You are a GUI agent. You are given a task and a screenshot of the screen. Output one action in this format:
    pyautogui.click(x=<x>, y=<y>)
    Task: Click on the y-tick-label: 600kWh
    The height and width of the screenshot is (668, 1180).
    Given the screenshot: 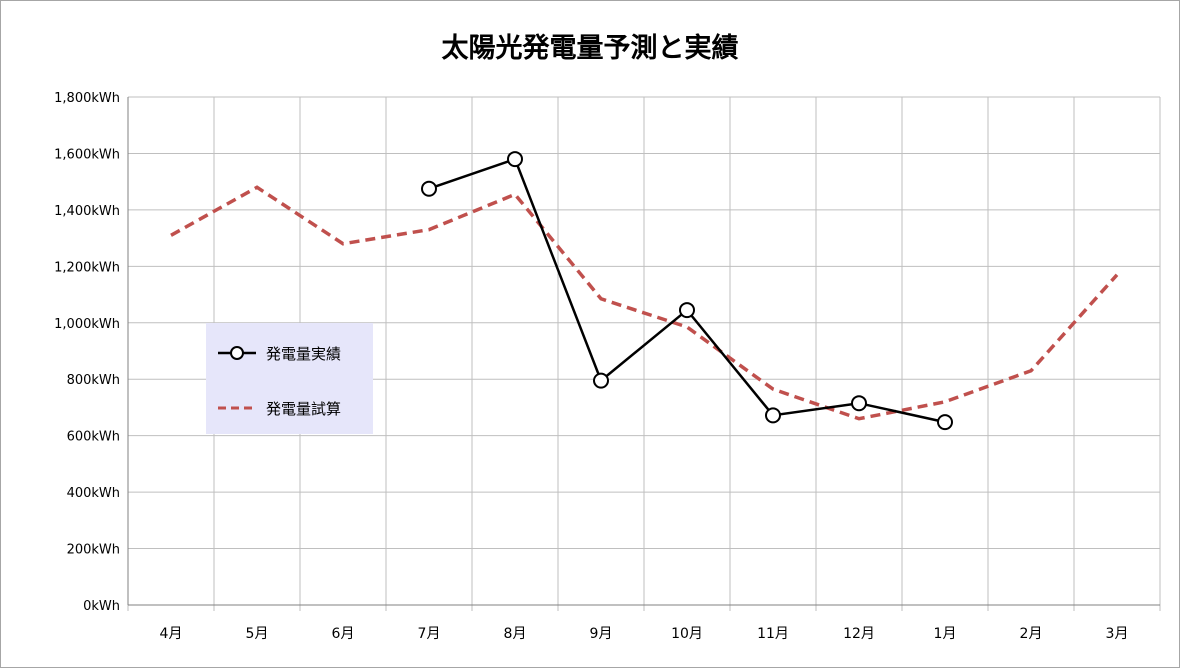 What is the action you would take?
    pyautogui.click(x=93, y=437)
    